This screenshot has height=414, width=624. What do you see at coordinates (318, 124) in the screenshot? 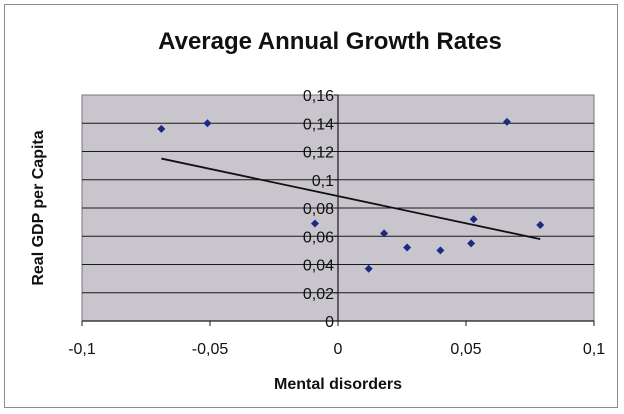
I see `y-tick-label: 0,14` at bounding box center [318, 124].